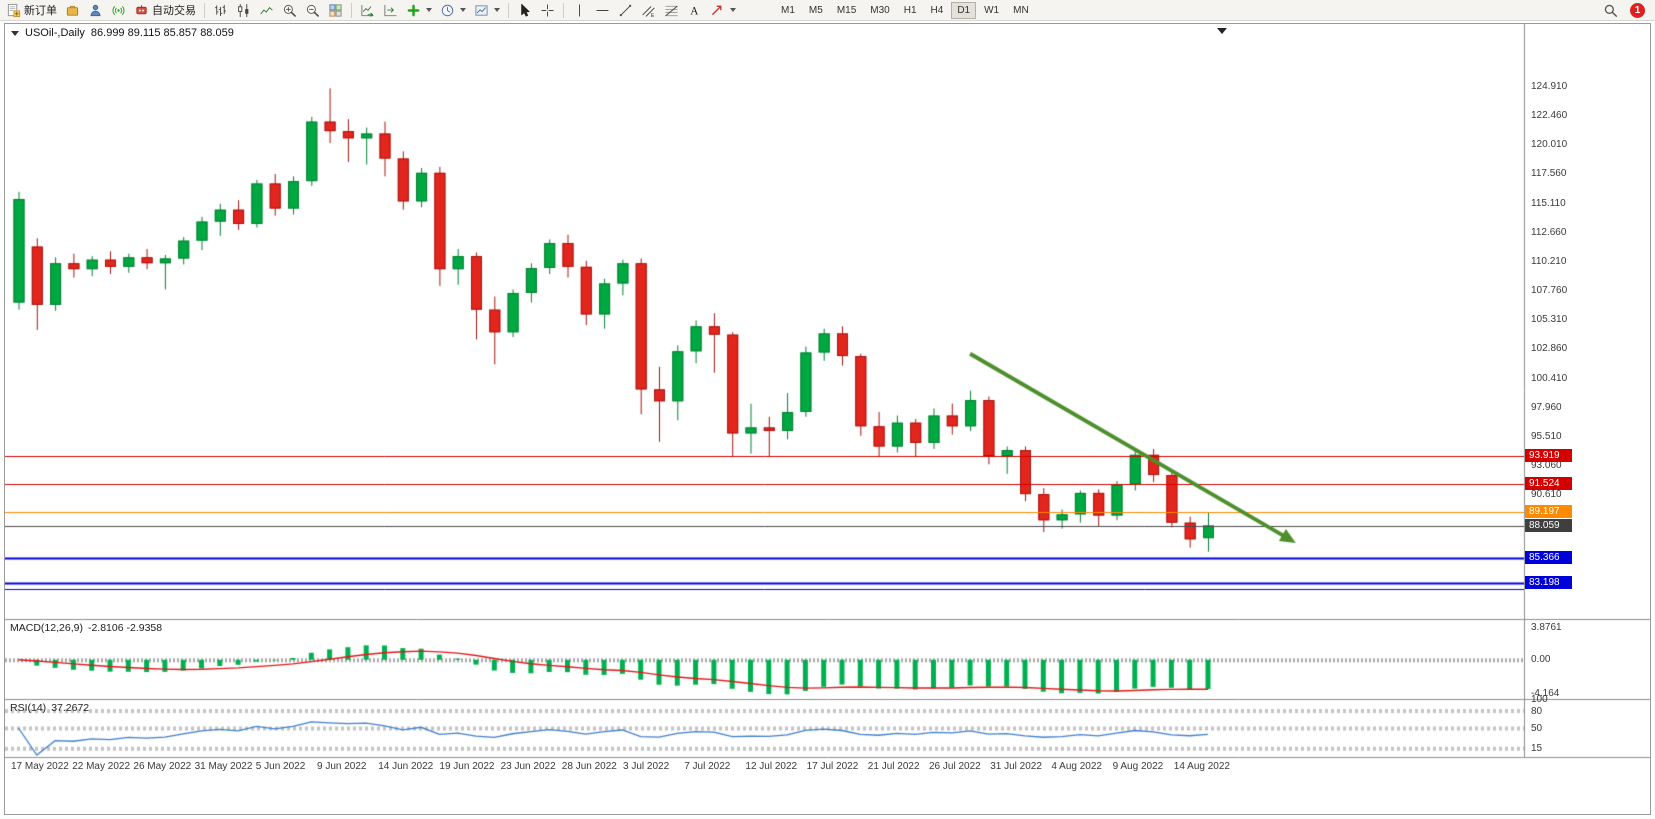  Describe the element at coordinates (1546, 627) in the screenshot. I see `macd-axis-label: 3.8761` at that location.